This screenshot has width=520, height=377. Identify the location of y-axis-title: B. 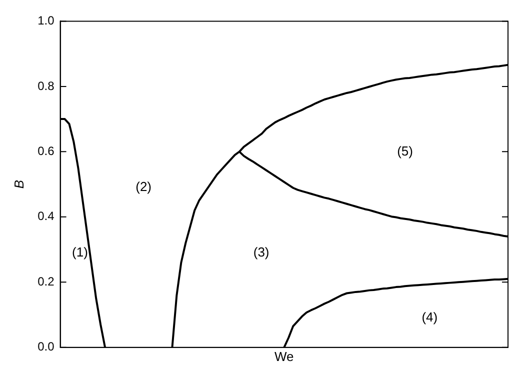
(18, 184).